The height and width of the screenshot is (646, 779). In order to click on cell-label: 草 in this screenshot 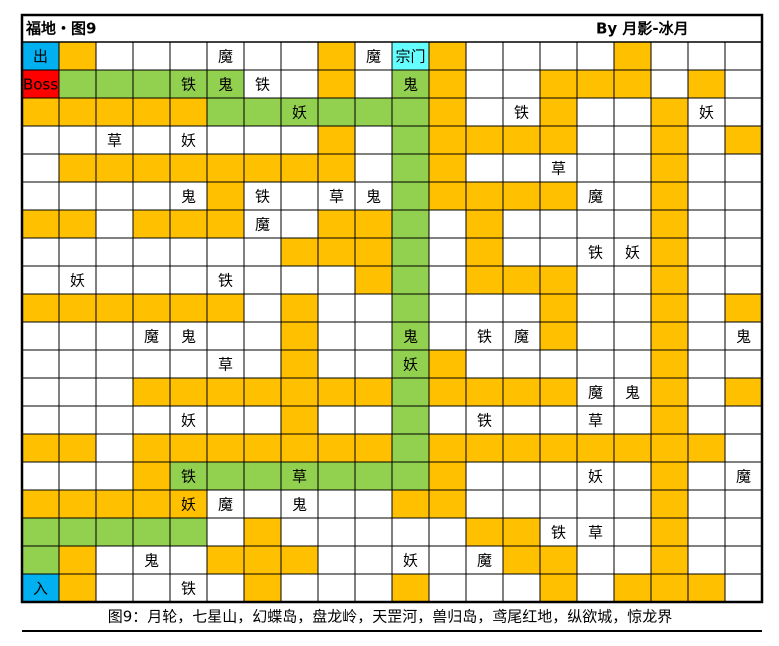, I will do `click(595, 421)`.